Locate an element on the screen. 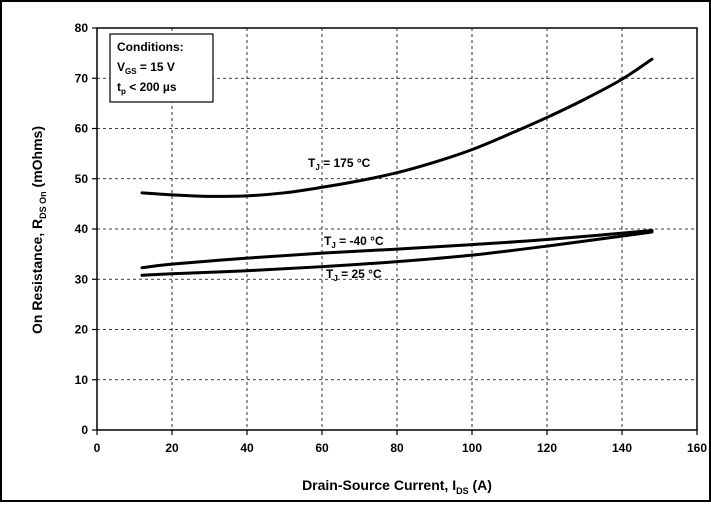  curve-label-25c: TJ = 25 °C is located at coordinates (354, 275).